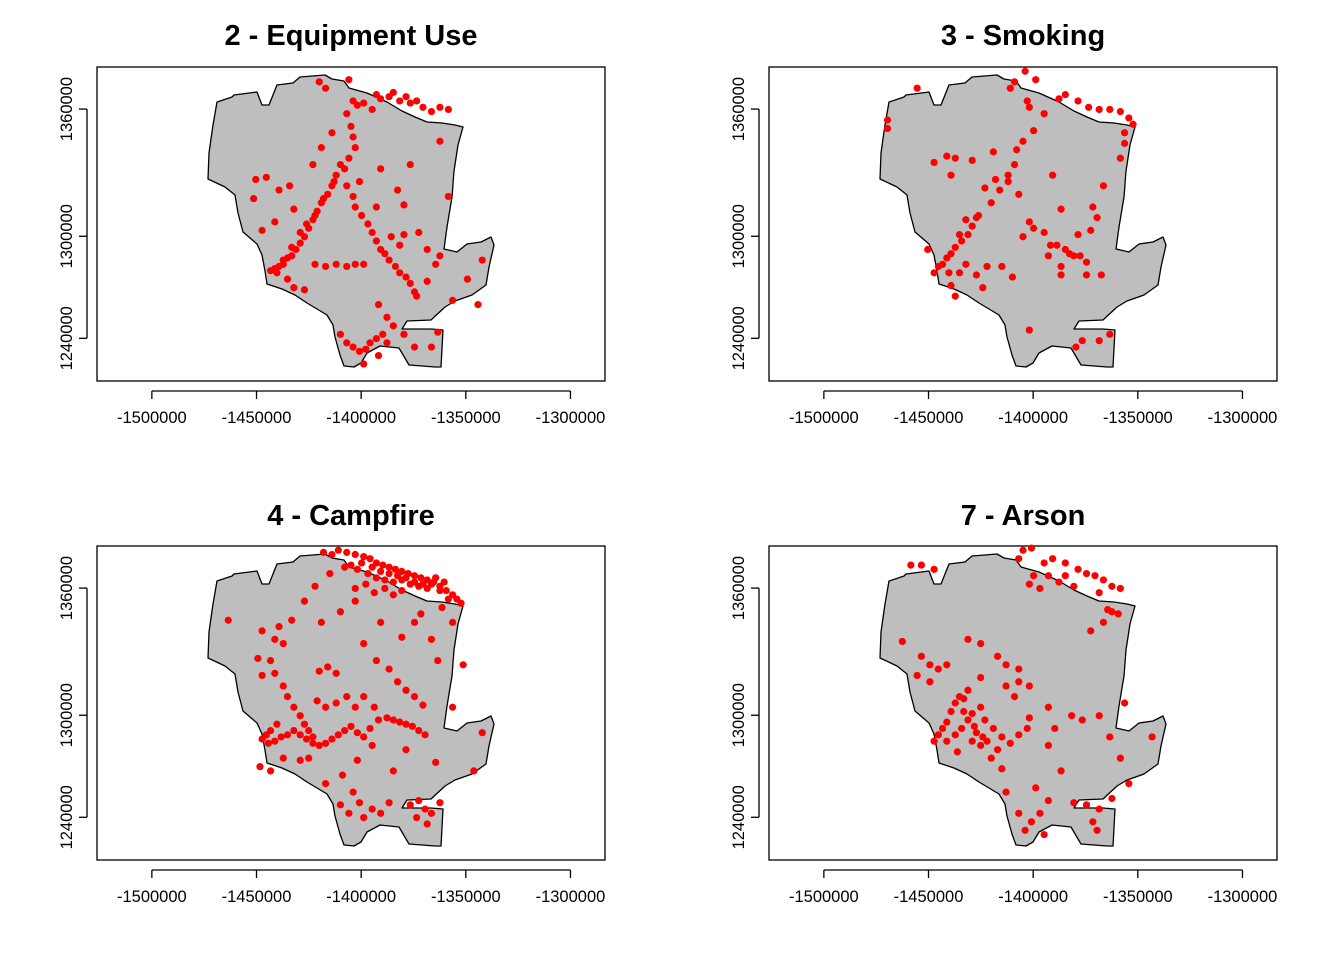 This screenshot has width=1344, height=960. Describe the element at coordinates (1138, 418) in the screenshot. I see `x-tick-label: -1350000` at that location.